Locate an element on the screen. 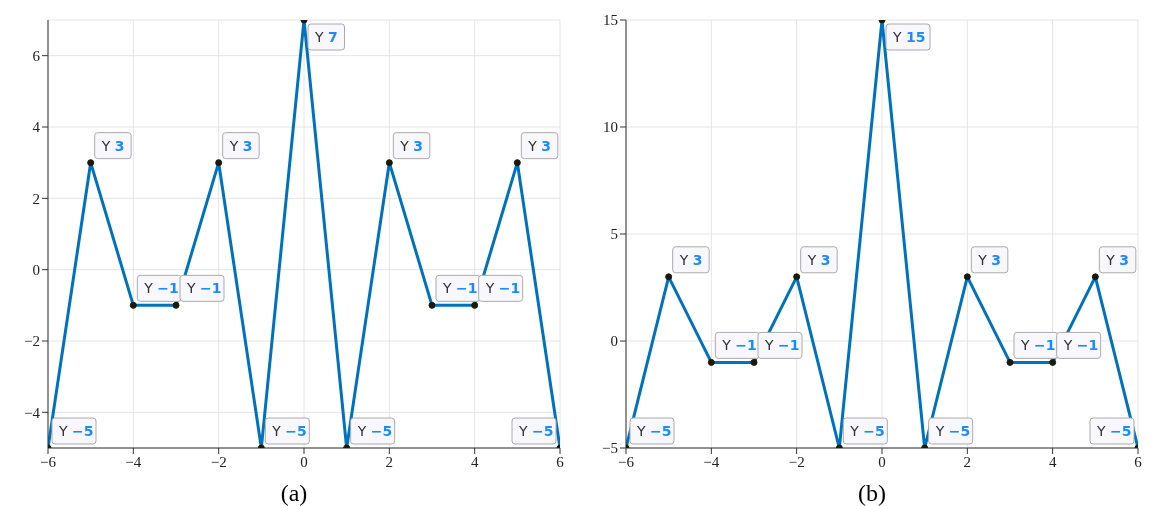  y-tick-label: 2 is located at coordinates (36, 198).